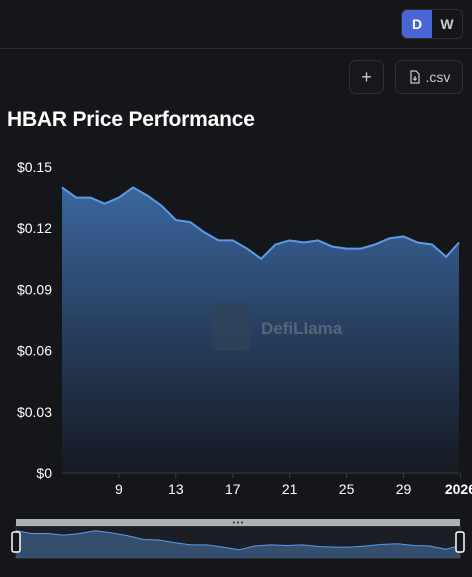 The width and height of the screenshot is (472, 577). Describe the element at coordinates (290, 489) in the screenshot. I see `x-tick-label: 21` at that location.